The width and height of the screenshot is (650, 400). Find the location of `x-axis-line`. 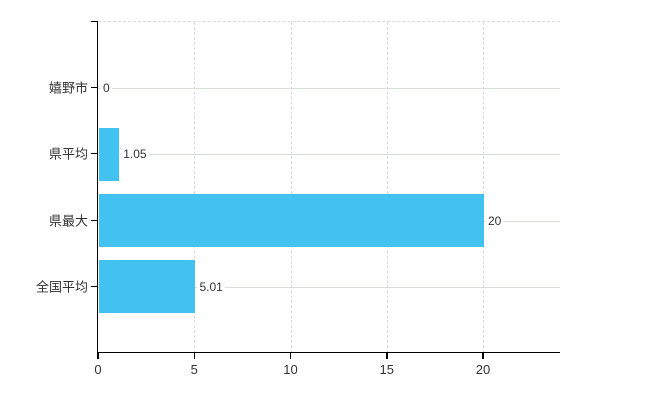

x-axis-line is located at coordinates (328, 352).